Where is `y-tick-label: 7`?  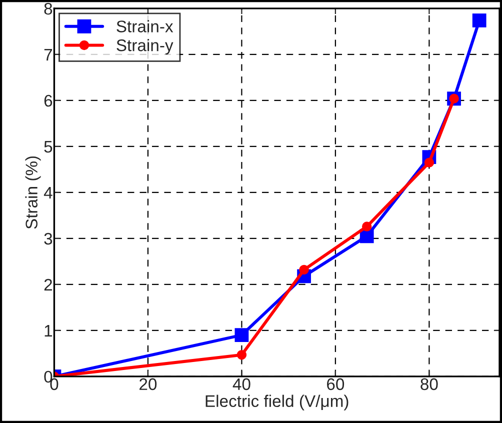 y-tick-label: 7 is located at coordinates (48, 54).